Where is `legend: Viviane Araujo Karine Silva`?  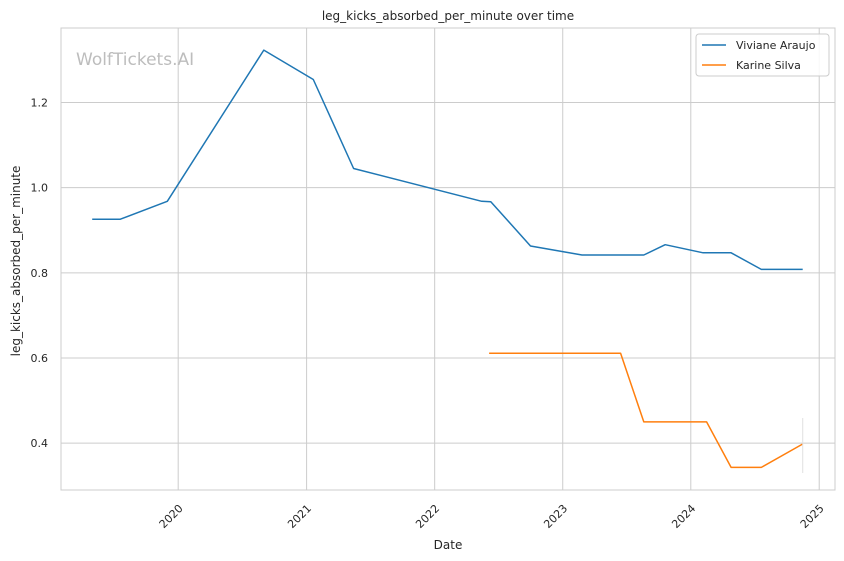
legend: Viviane Araujo Karine Silva is located at coordinates (762, 55).